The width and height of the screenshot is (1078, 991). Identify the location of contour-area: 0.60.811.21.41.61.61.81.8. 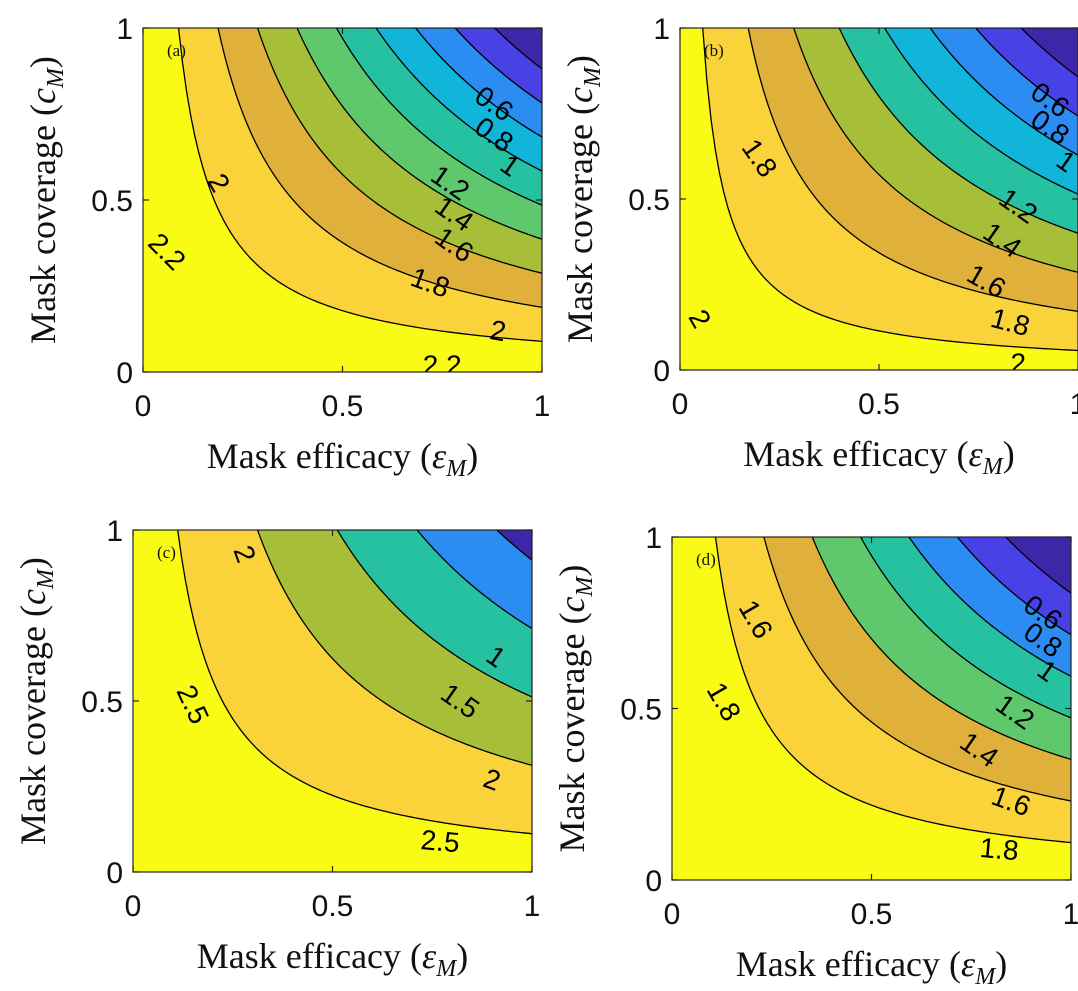
(871, 708).